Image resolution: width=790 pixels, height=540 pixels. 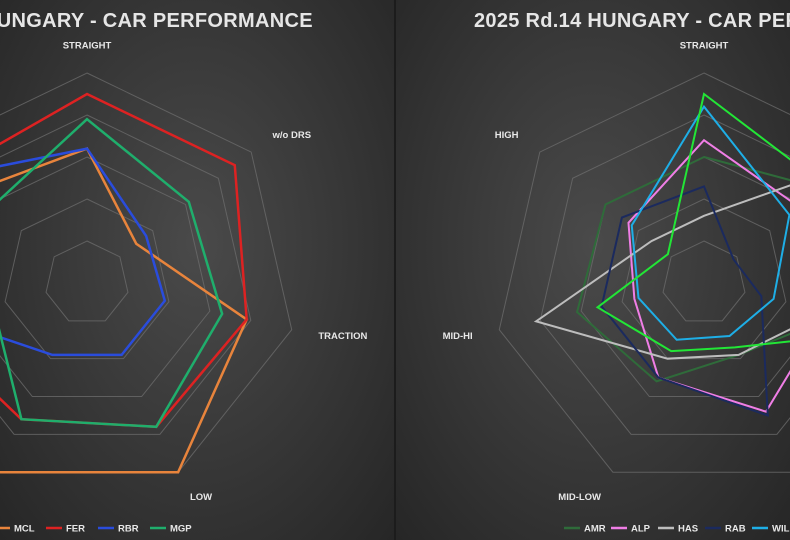 I want to click on axis-label-mid-low: MID-LOW, so click(x=579, y=497).